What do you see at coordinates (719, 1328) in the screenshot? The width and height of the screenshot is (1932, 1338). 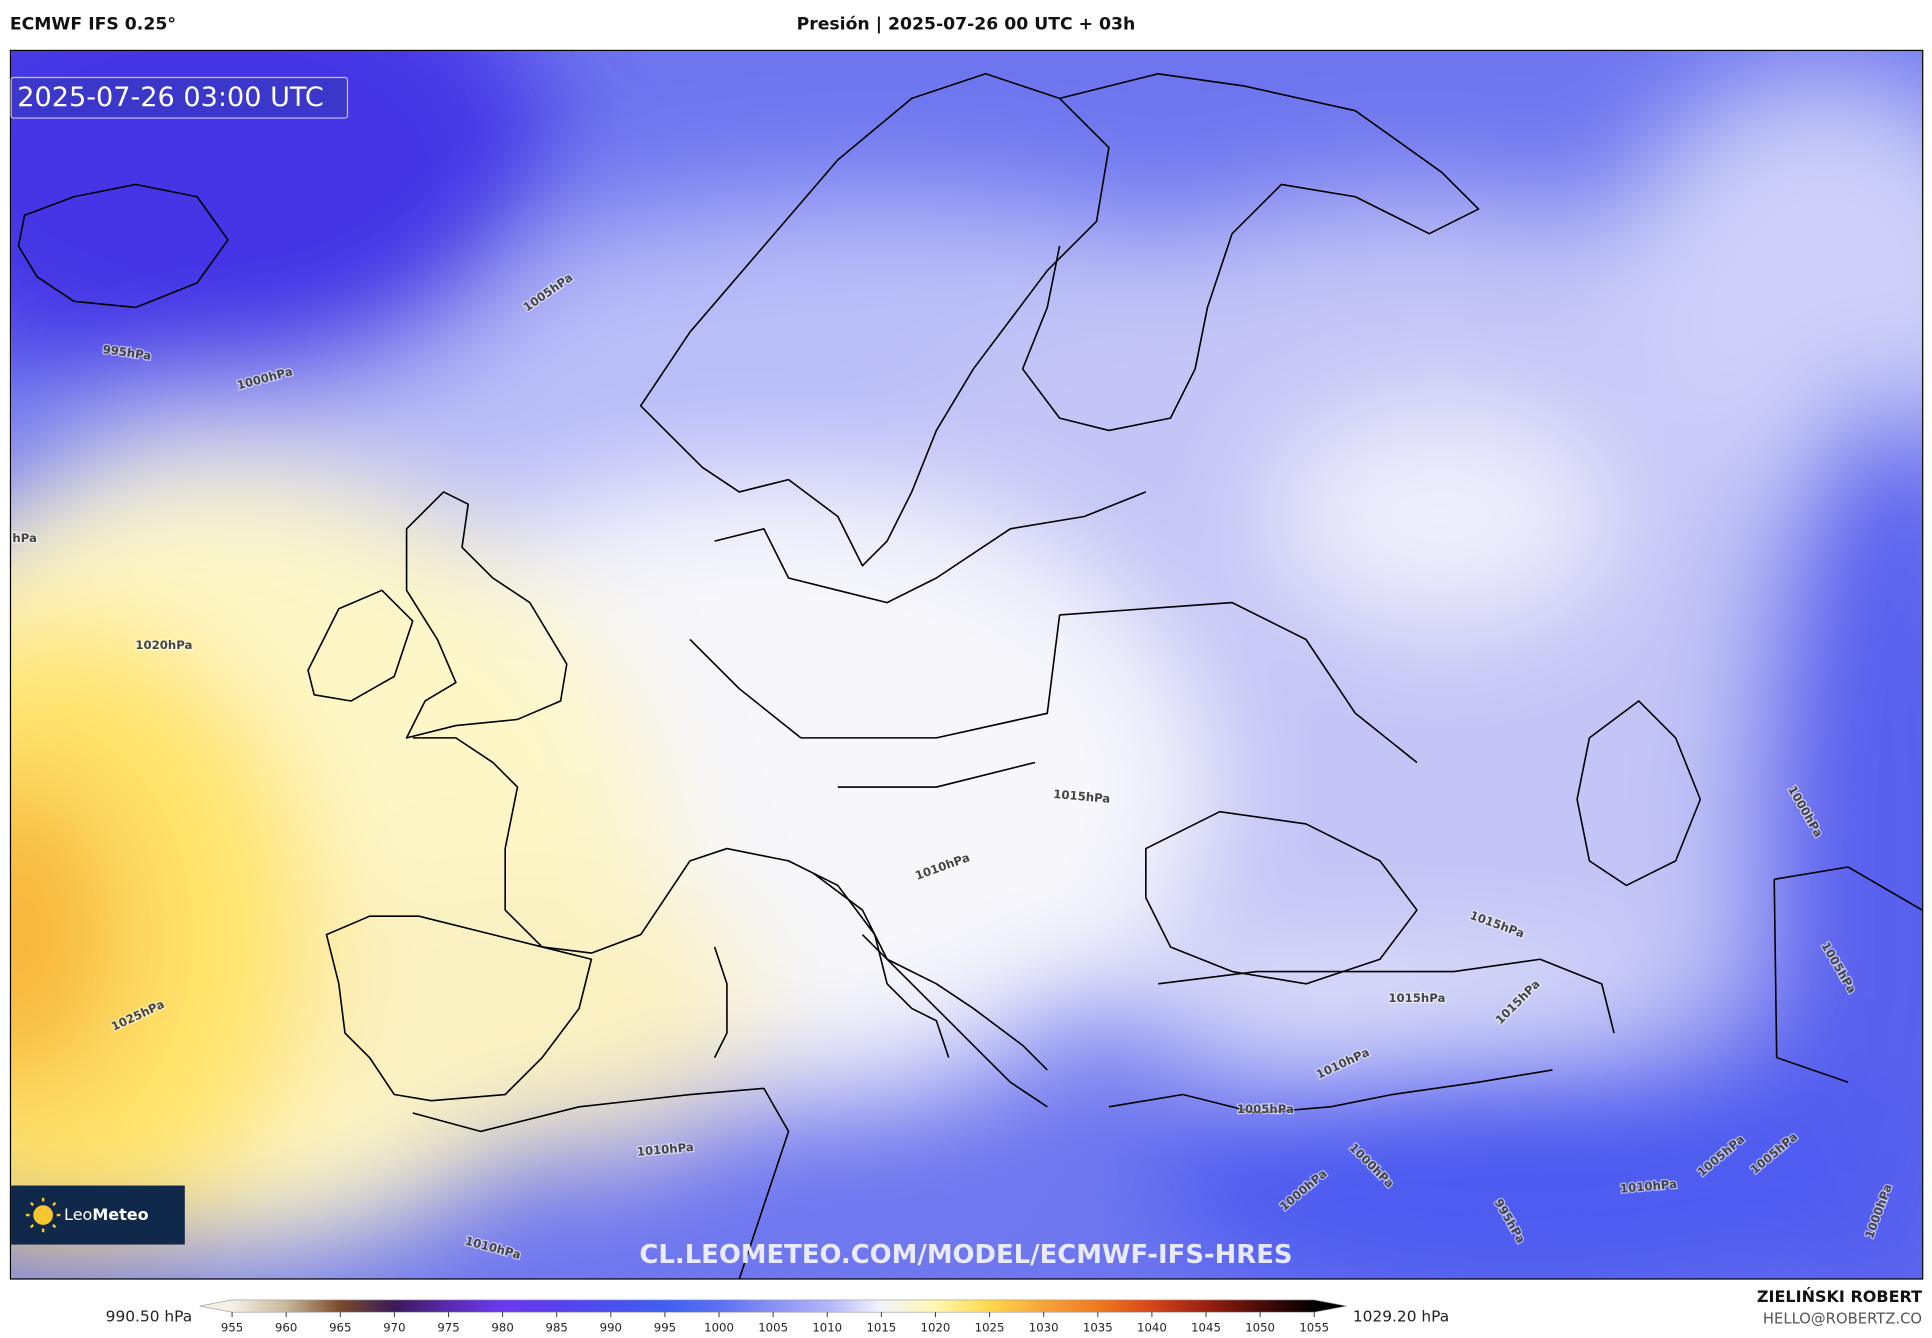 I see `colorbar-tick-label: 1000` at bounding box center [719, 1328].